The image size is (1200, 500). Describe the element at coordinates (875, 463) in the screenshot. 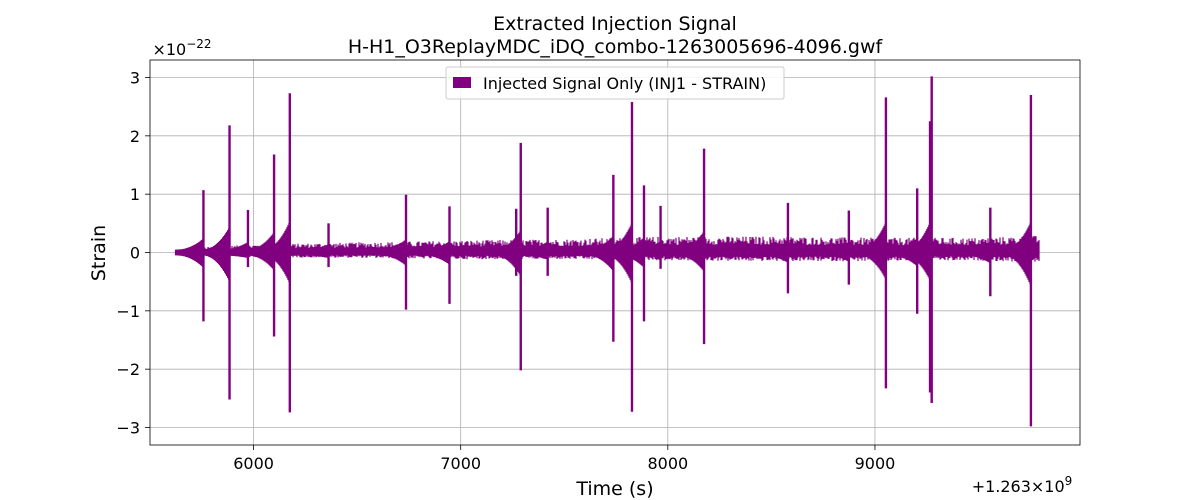

I see `x-tick-label: 9000` at that location.